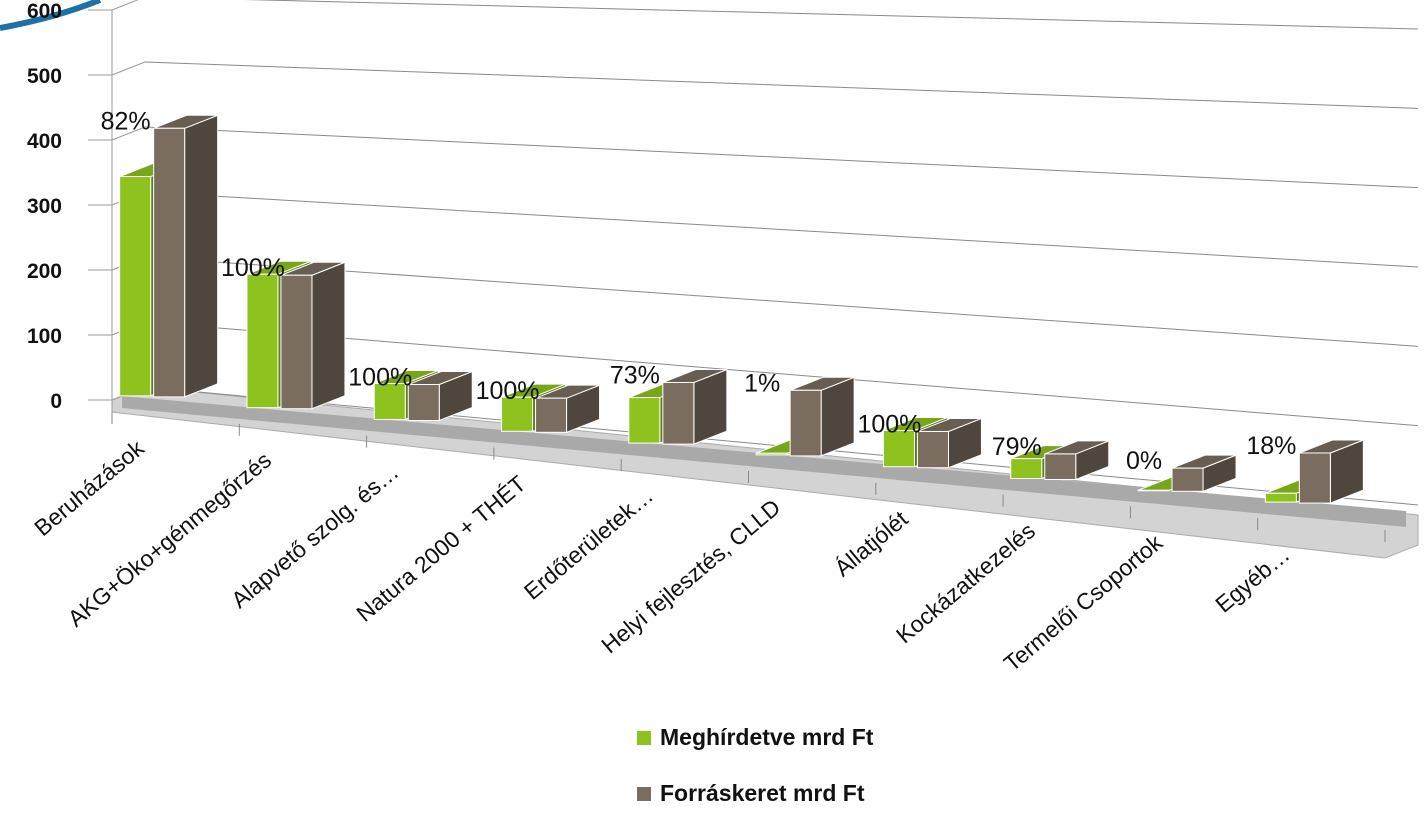 This screenshot has height=813, width=1426. What do you see at coordinates (1271, 446) in the screenshot?
I see `data-label: 18%` at bounding box center [1271, 446].